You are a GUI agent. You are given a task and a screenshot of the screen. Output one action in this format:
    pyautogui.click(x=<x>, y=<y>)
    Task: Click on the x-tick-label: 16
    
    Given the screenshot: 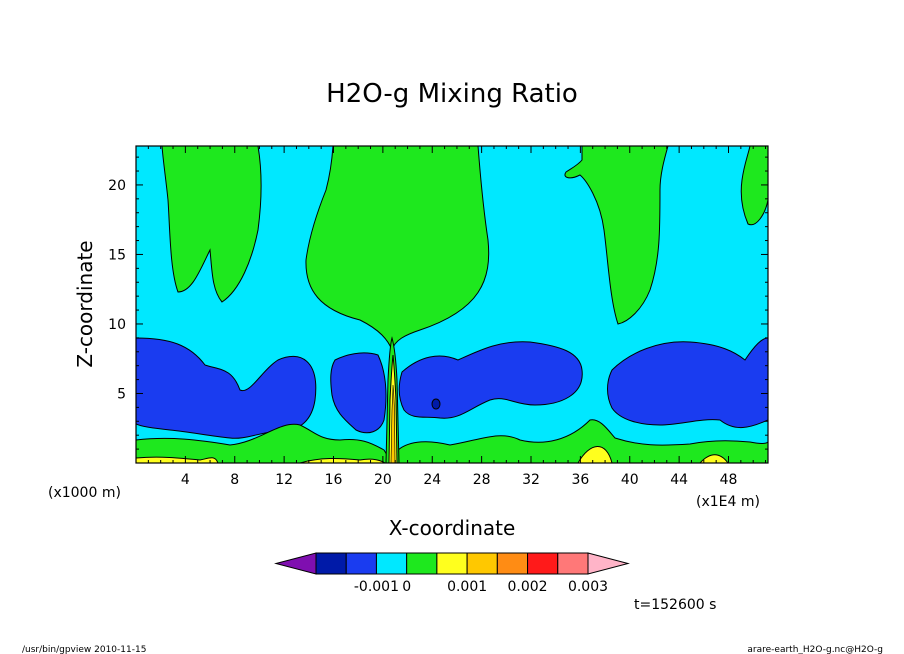 What is the action you would take?
    pyautogui.click(x=334, y=480)
    